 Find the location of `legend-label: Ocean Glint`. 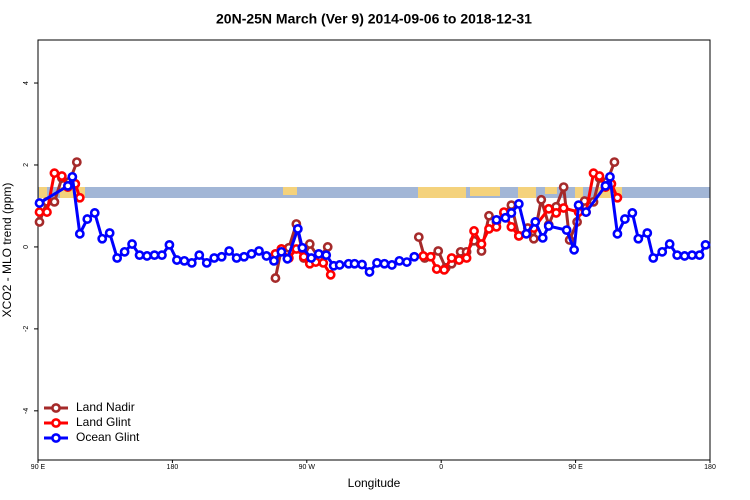

legend-label: Ocean Glint is located at coordinates (108, 437).